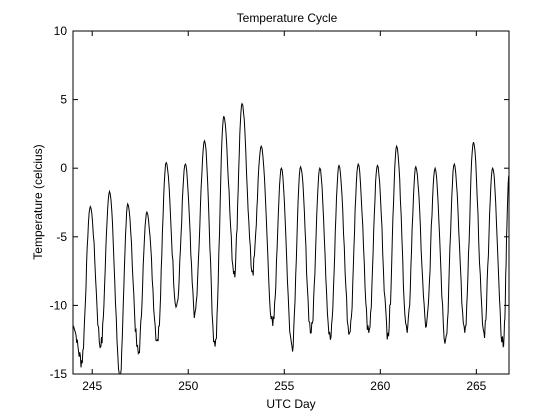 Image resolution: width=560 pixels, height=420 pixels. Describe the element at coordinates (61, 31) in the screenshot. I see `y-tick-label: 10` at that location.